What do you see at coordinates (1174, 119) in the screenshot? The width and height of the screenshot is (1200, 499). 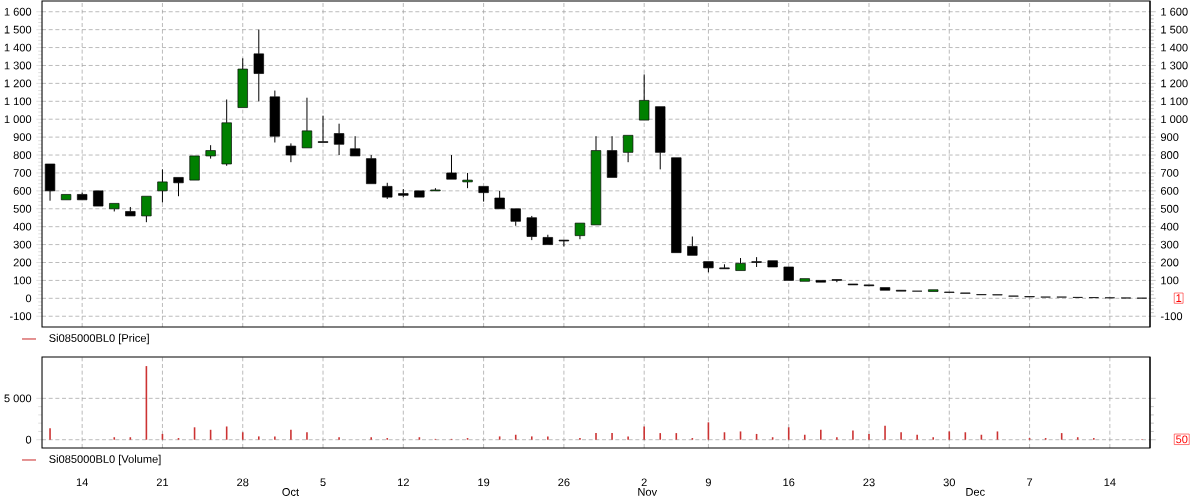 I see `y2-tick-label: 1 000` at bounding box center [1174, 119].